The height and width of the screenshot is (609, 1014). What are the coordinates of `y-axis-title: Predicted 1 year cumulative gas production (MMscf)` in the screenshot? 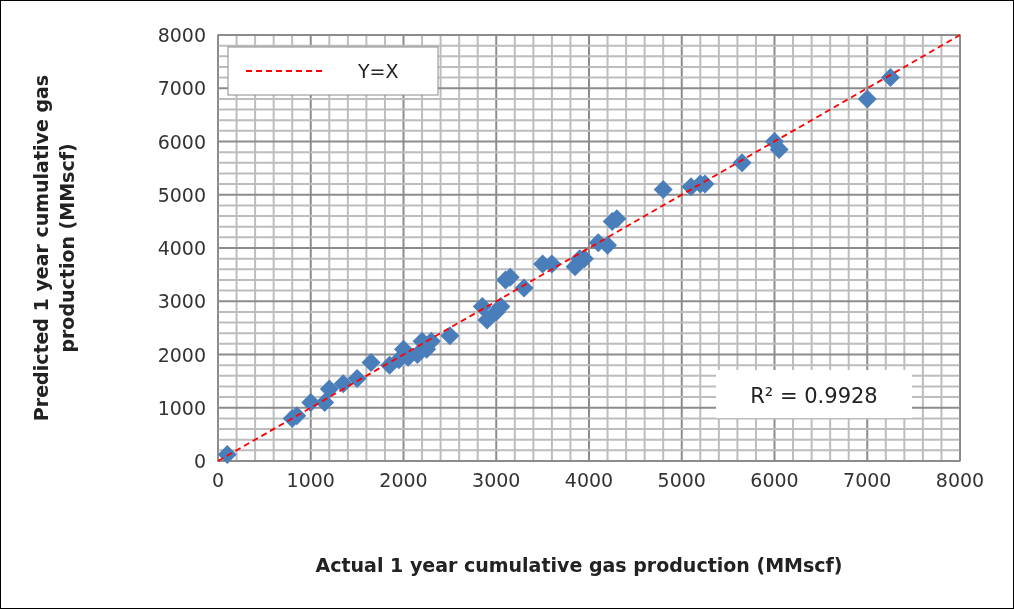 It's located at (54, 248).